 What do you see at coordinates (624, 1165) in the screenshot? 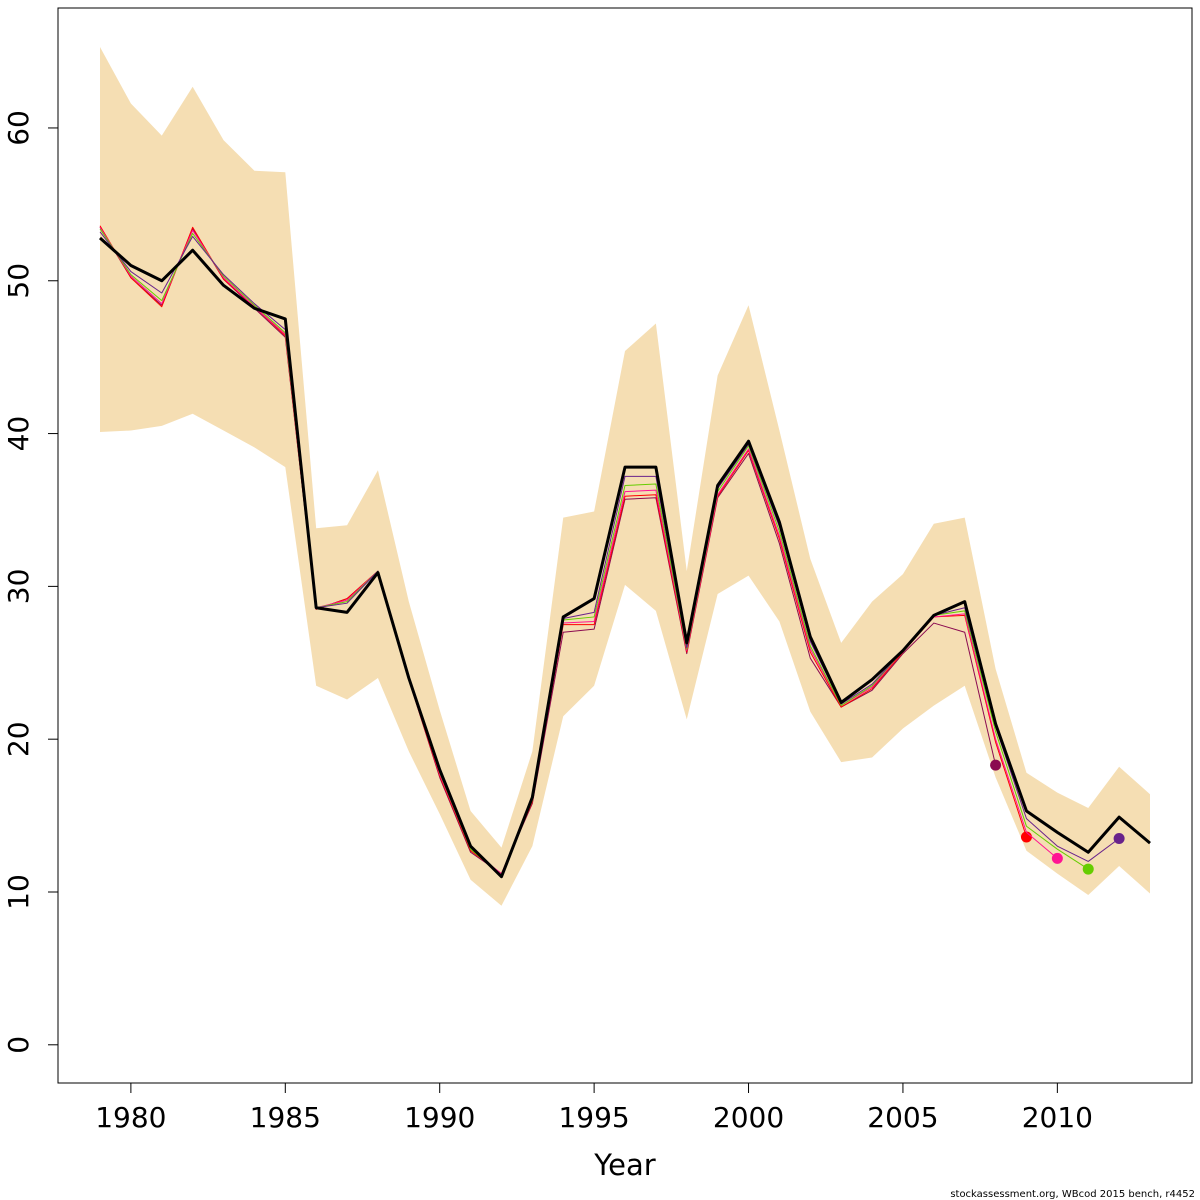
I see `x-axis-label: Year` at bounding box center [624, 1165].